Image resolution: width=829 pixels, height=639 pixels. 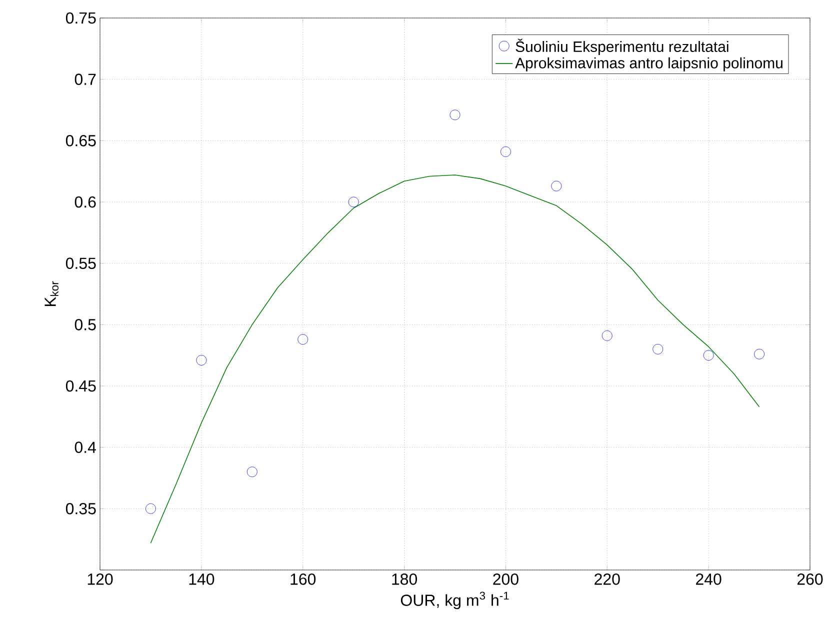 I want to click on legend-label: Šuoliniu Eksperimentu rezultatai, so click(x=622, y=46).